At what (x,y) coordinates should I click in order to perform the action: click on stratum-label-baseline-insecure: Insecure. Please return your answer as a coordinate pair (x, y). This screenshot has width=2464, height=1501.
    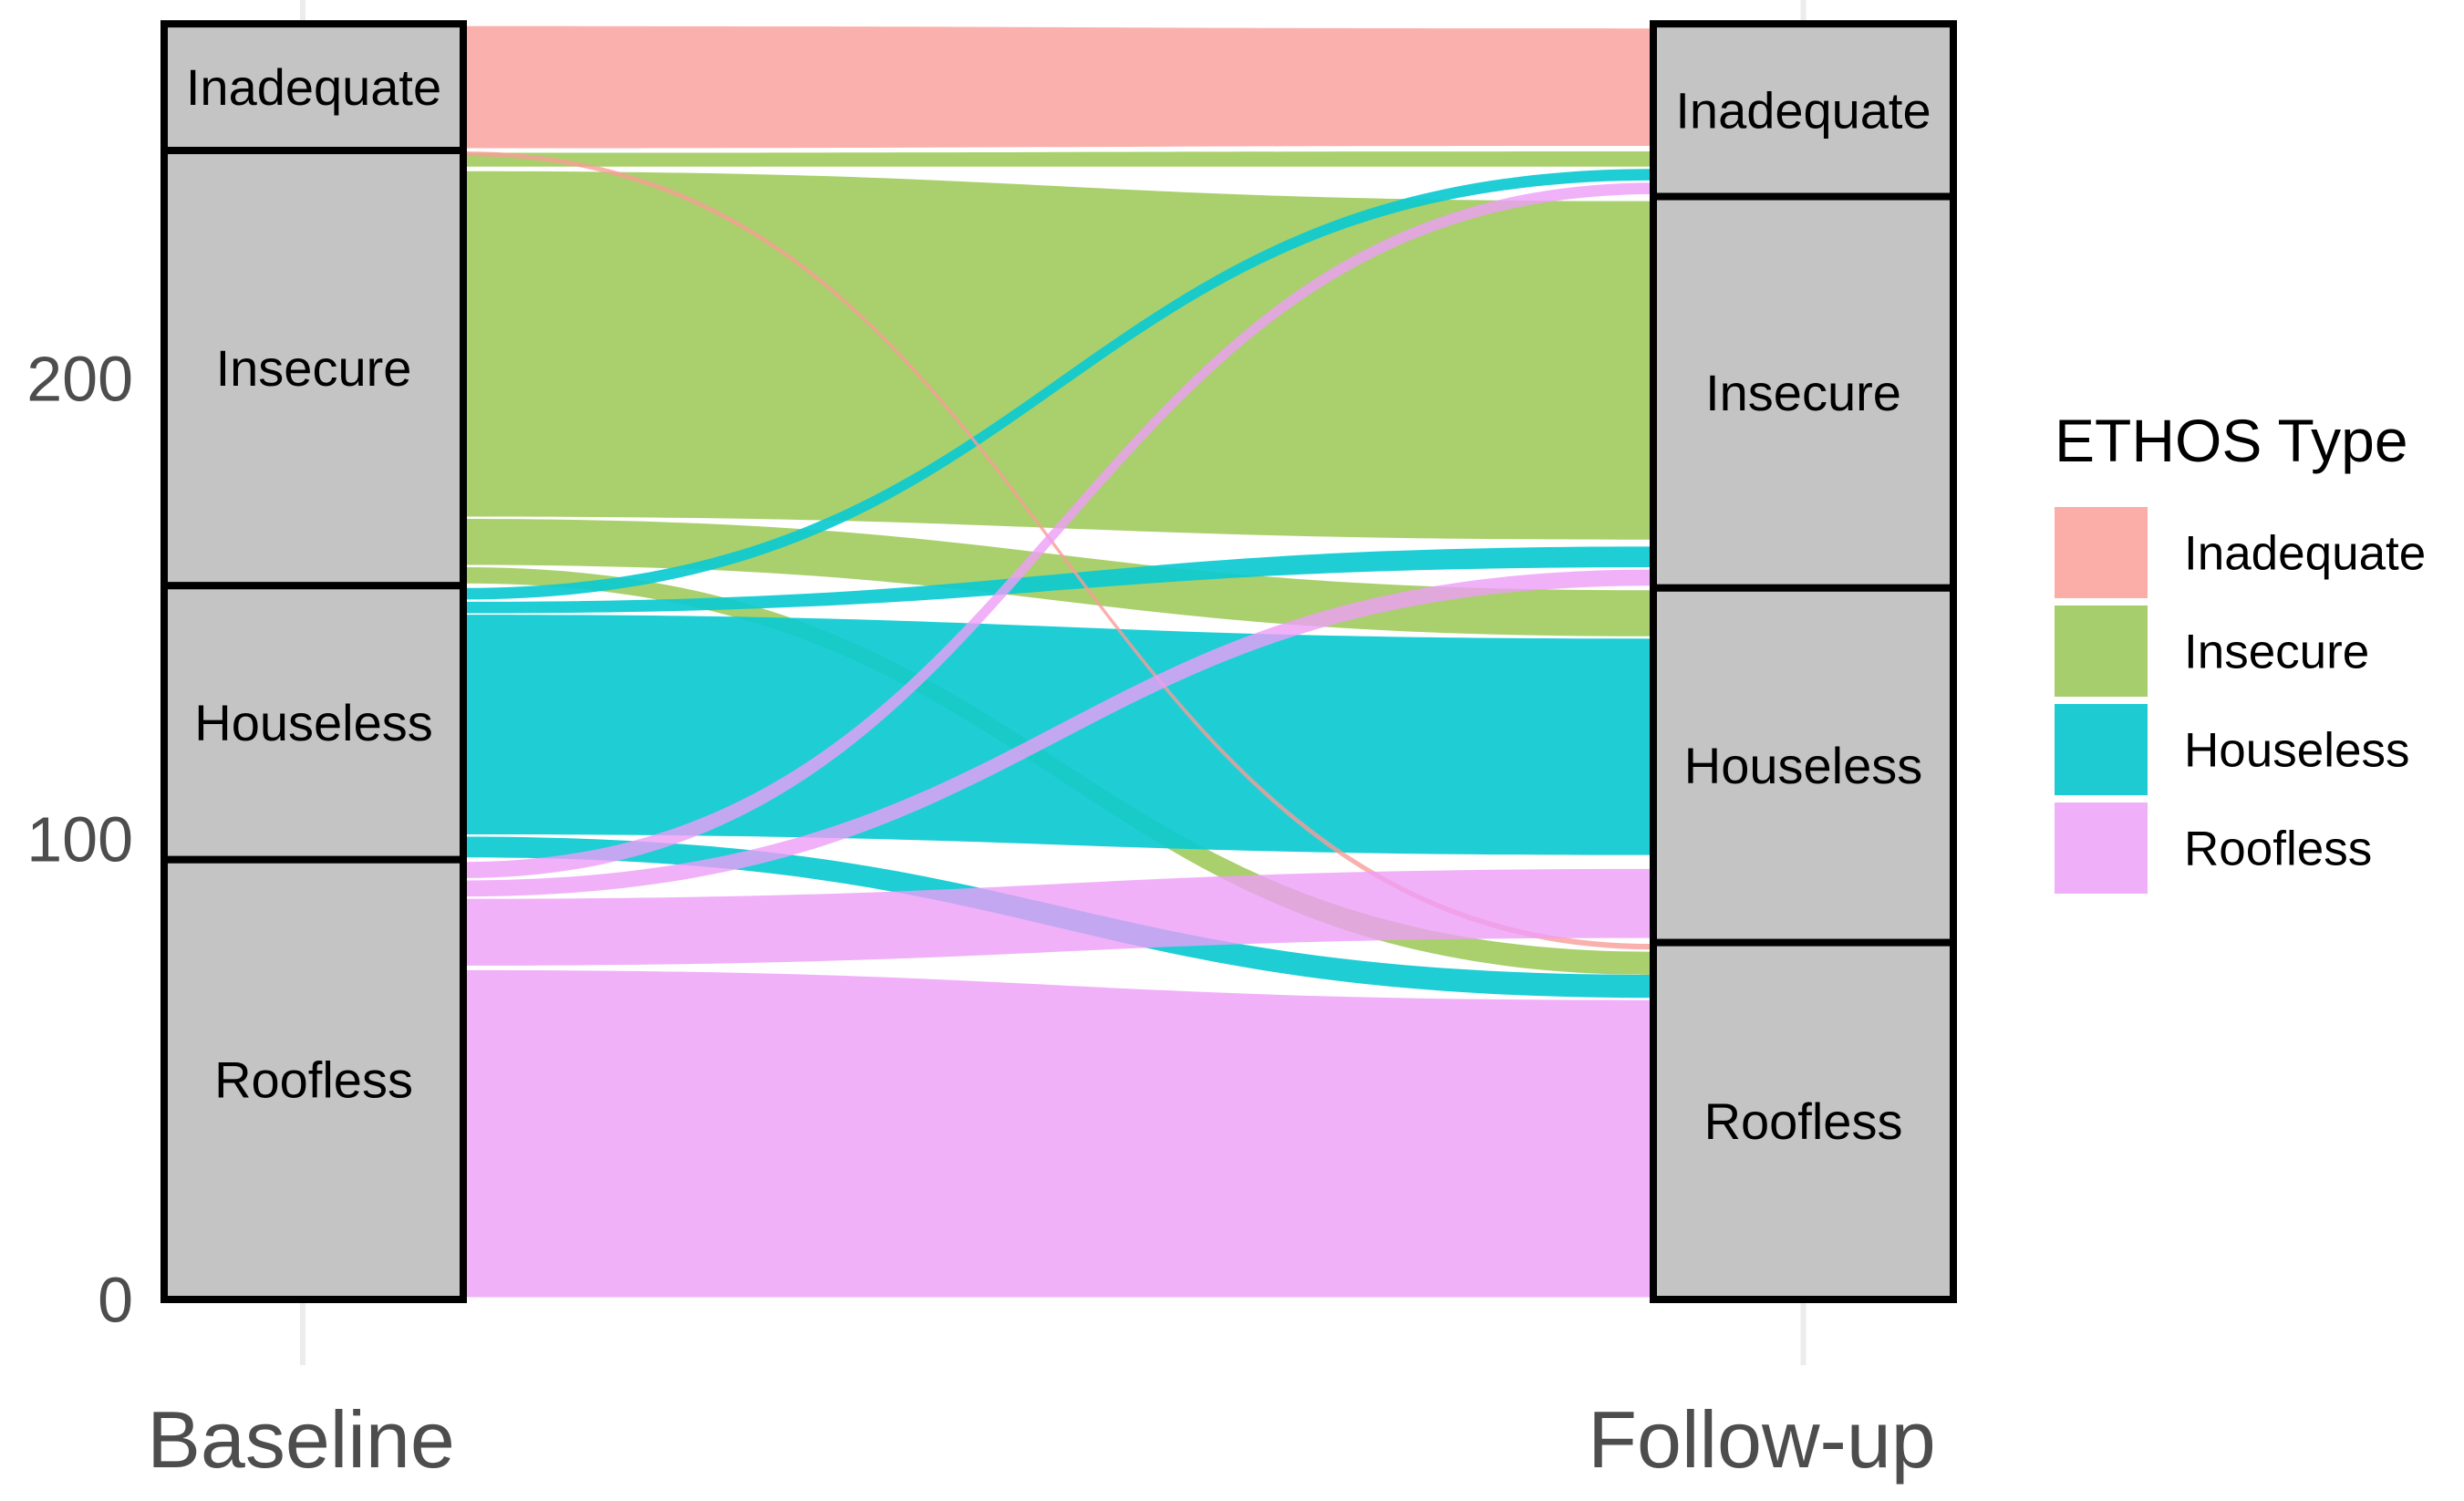
    Looking at the image, I should click on (314, 368).